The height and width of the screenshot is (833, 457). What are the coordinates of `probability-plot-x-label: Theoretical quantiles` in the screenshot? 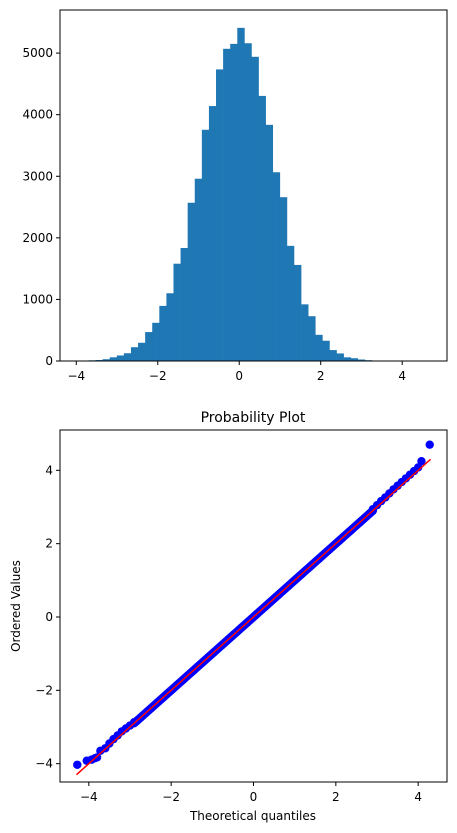 It's located at (252, 816).